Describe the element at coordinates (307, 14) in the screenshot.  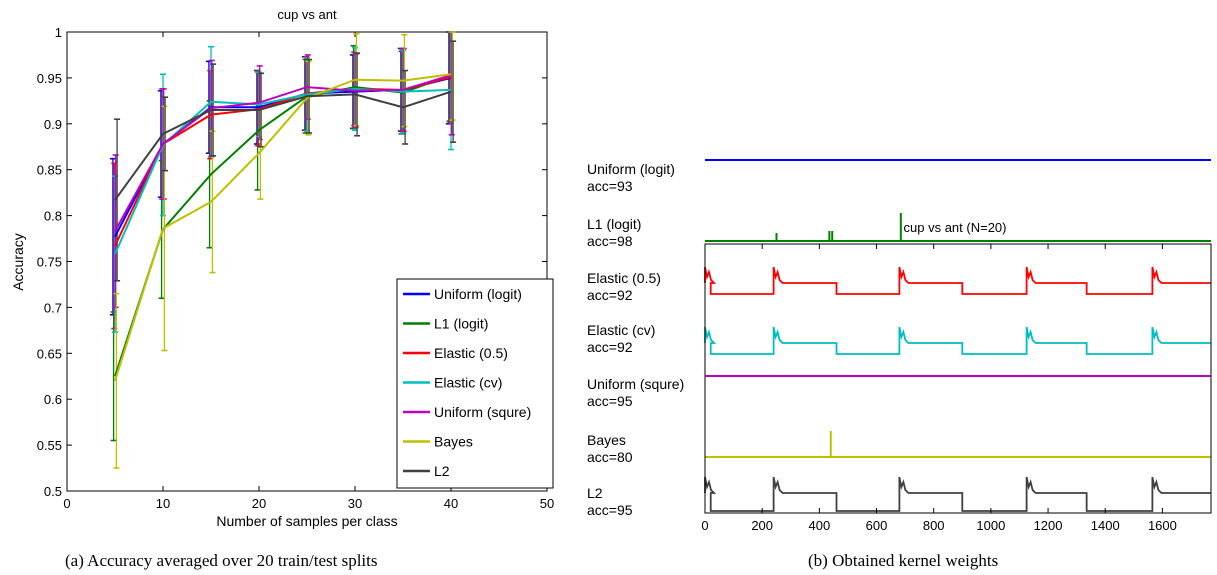
I see `chart-a-title: cup vs ant` at that location.